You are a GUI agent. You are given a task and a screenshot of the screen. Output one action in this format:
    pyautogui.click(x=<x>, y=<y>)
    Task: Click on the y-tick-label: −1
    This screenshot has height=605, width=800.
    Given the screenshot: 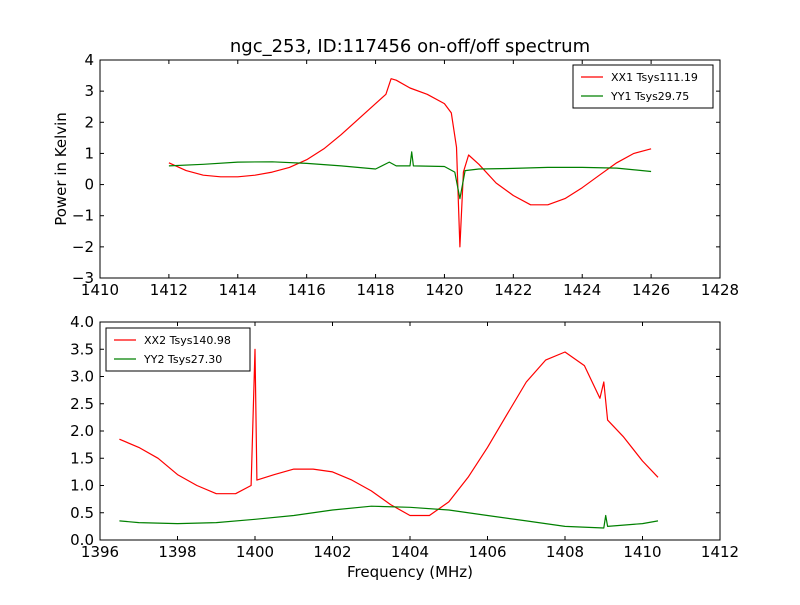 What is the action you would take?
    pyautogui.click(x=83, y=216)
    